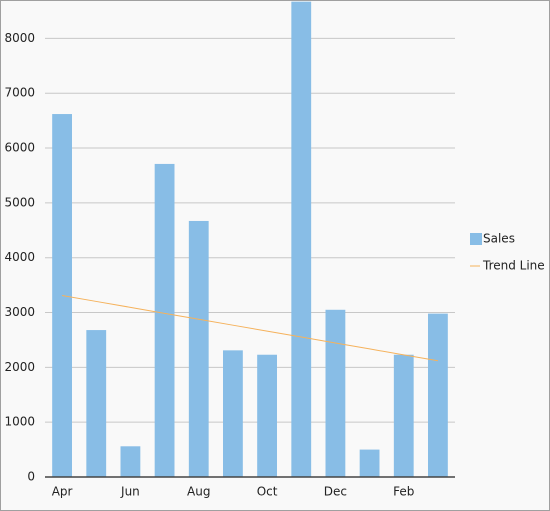  What do you see at coordinates (19, 202) in the screenshot?
I see `y-tick-label: 5000` at bounding box center [19, 202].